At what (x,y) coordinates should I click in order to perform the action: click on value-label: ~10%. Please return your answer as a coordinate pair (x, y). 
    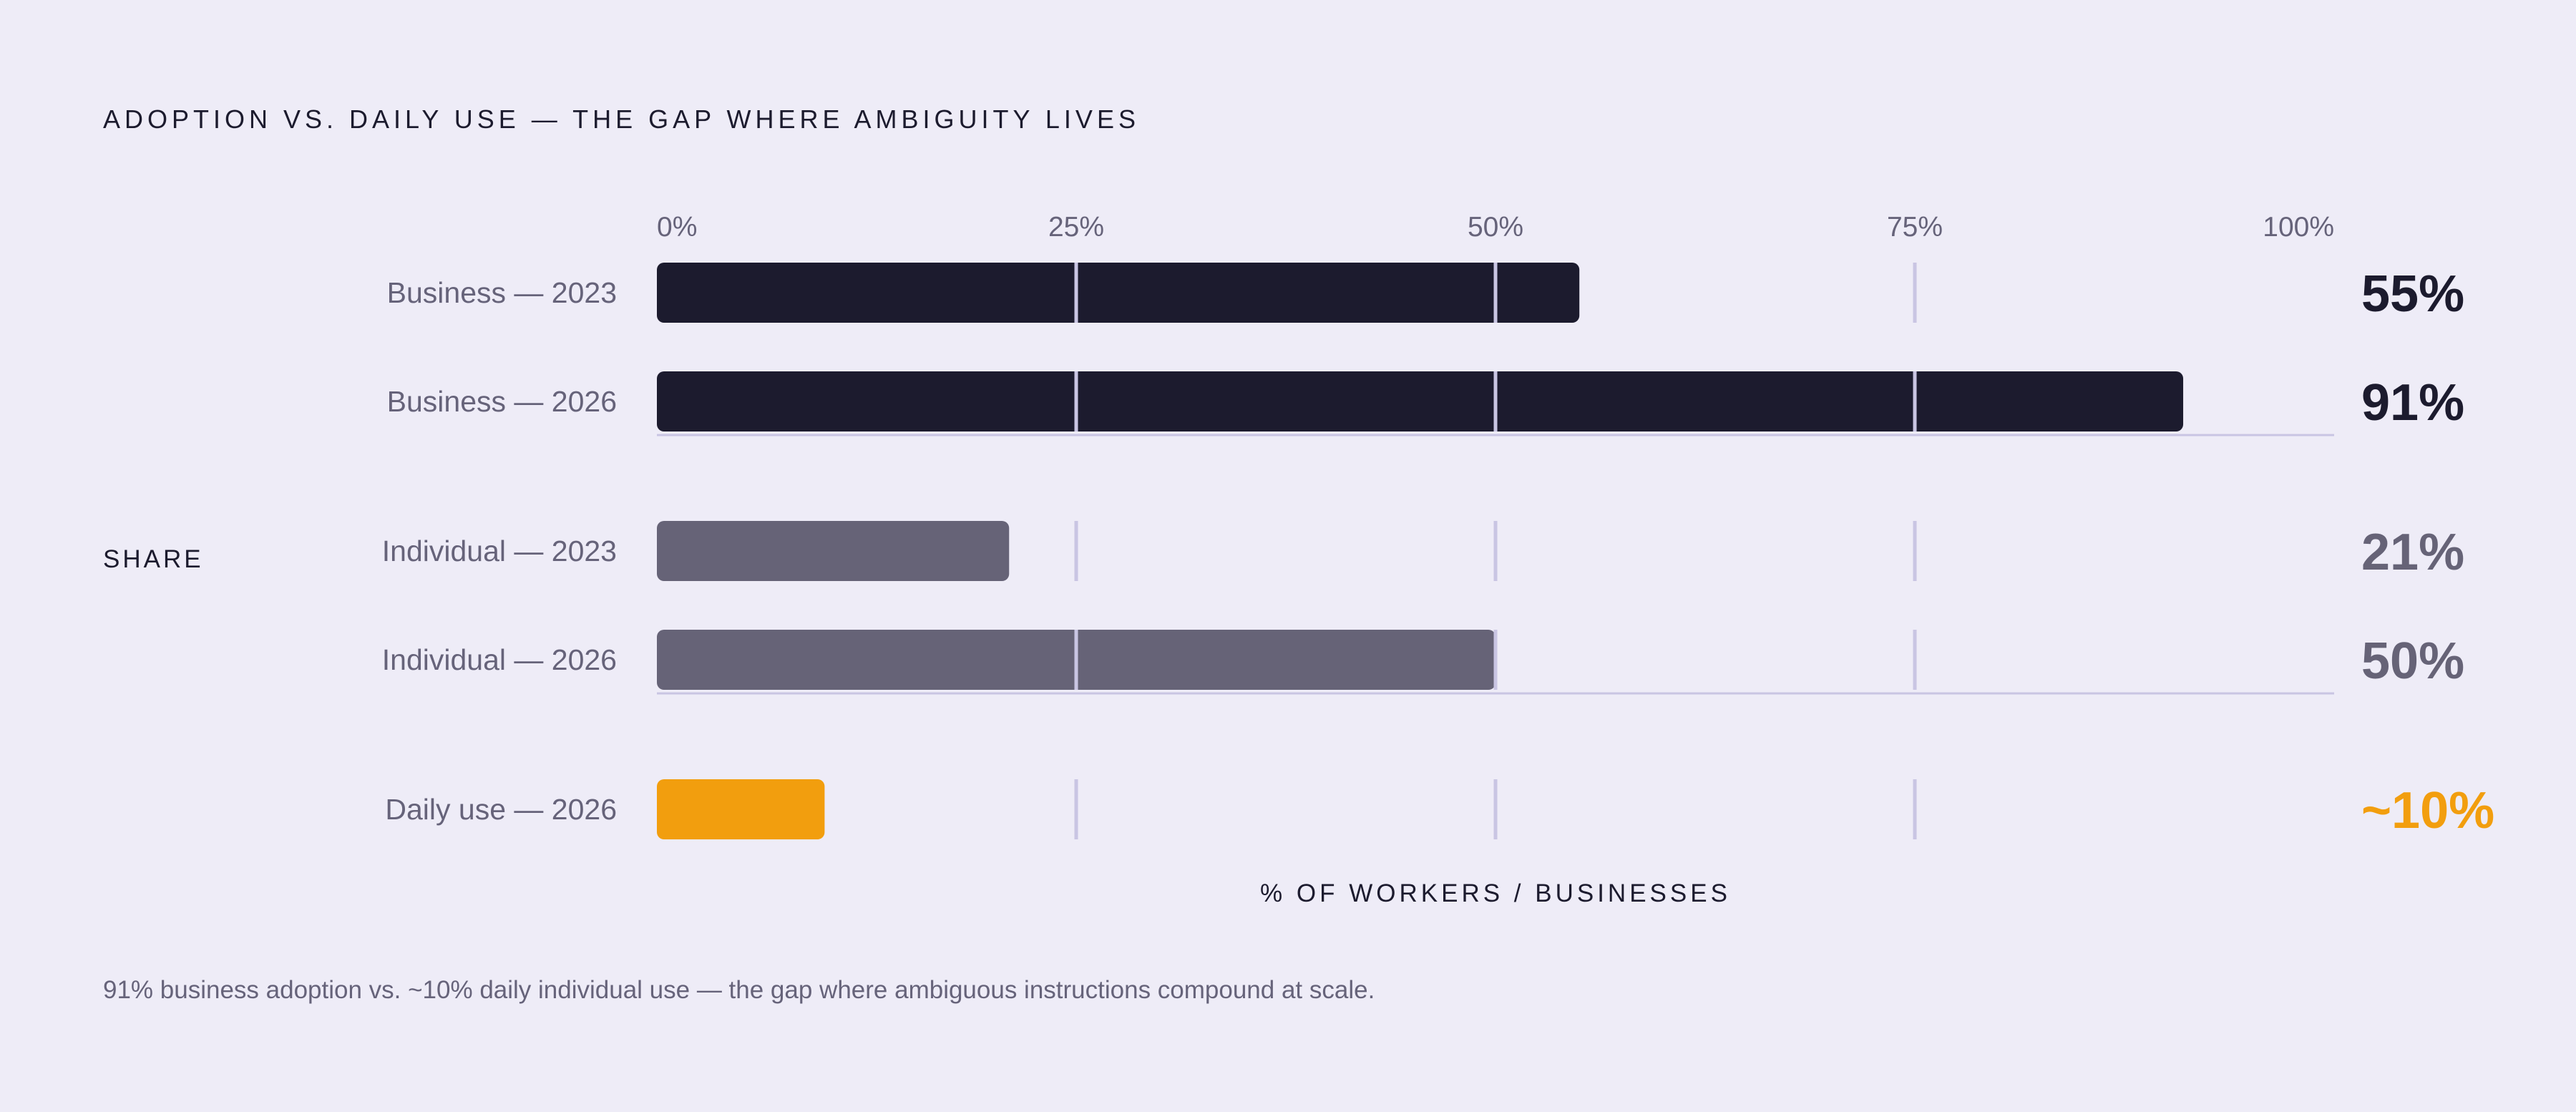
    Looking at the image, I should click on (2427, 811).